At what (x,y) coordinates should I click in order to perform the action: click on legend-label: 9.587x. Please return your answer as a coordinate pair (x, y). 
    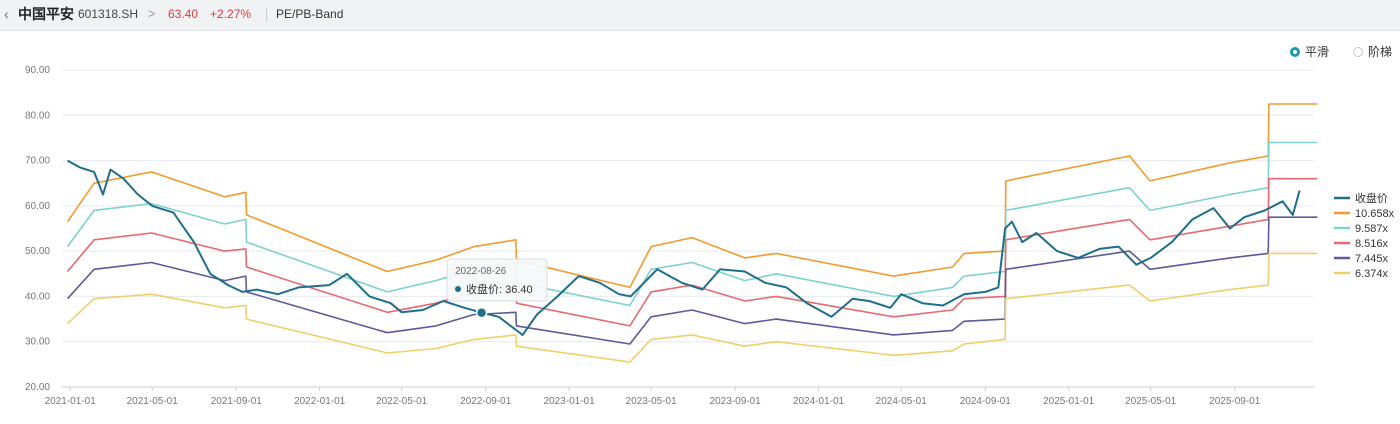
    Looking at the image, I should click on (1372, 229).